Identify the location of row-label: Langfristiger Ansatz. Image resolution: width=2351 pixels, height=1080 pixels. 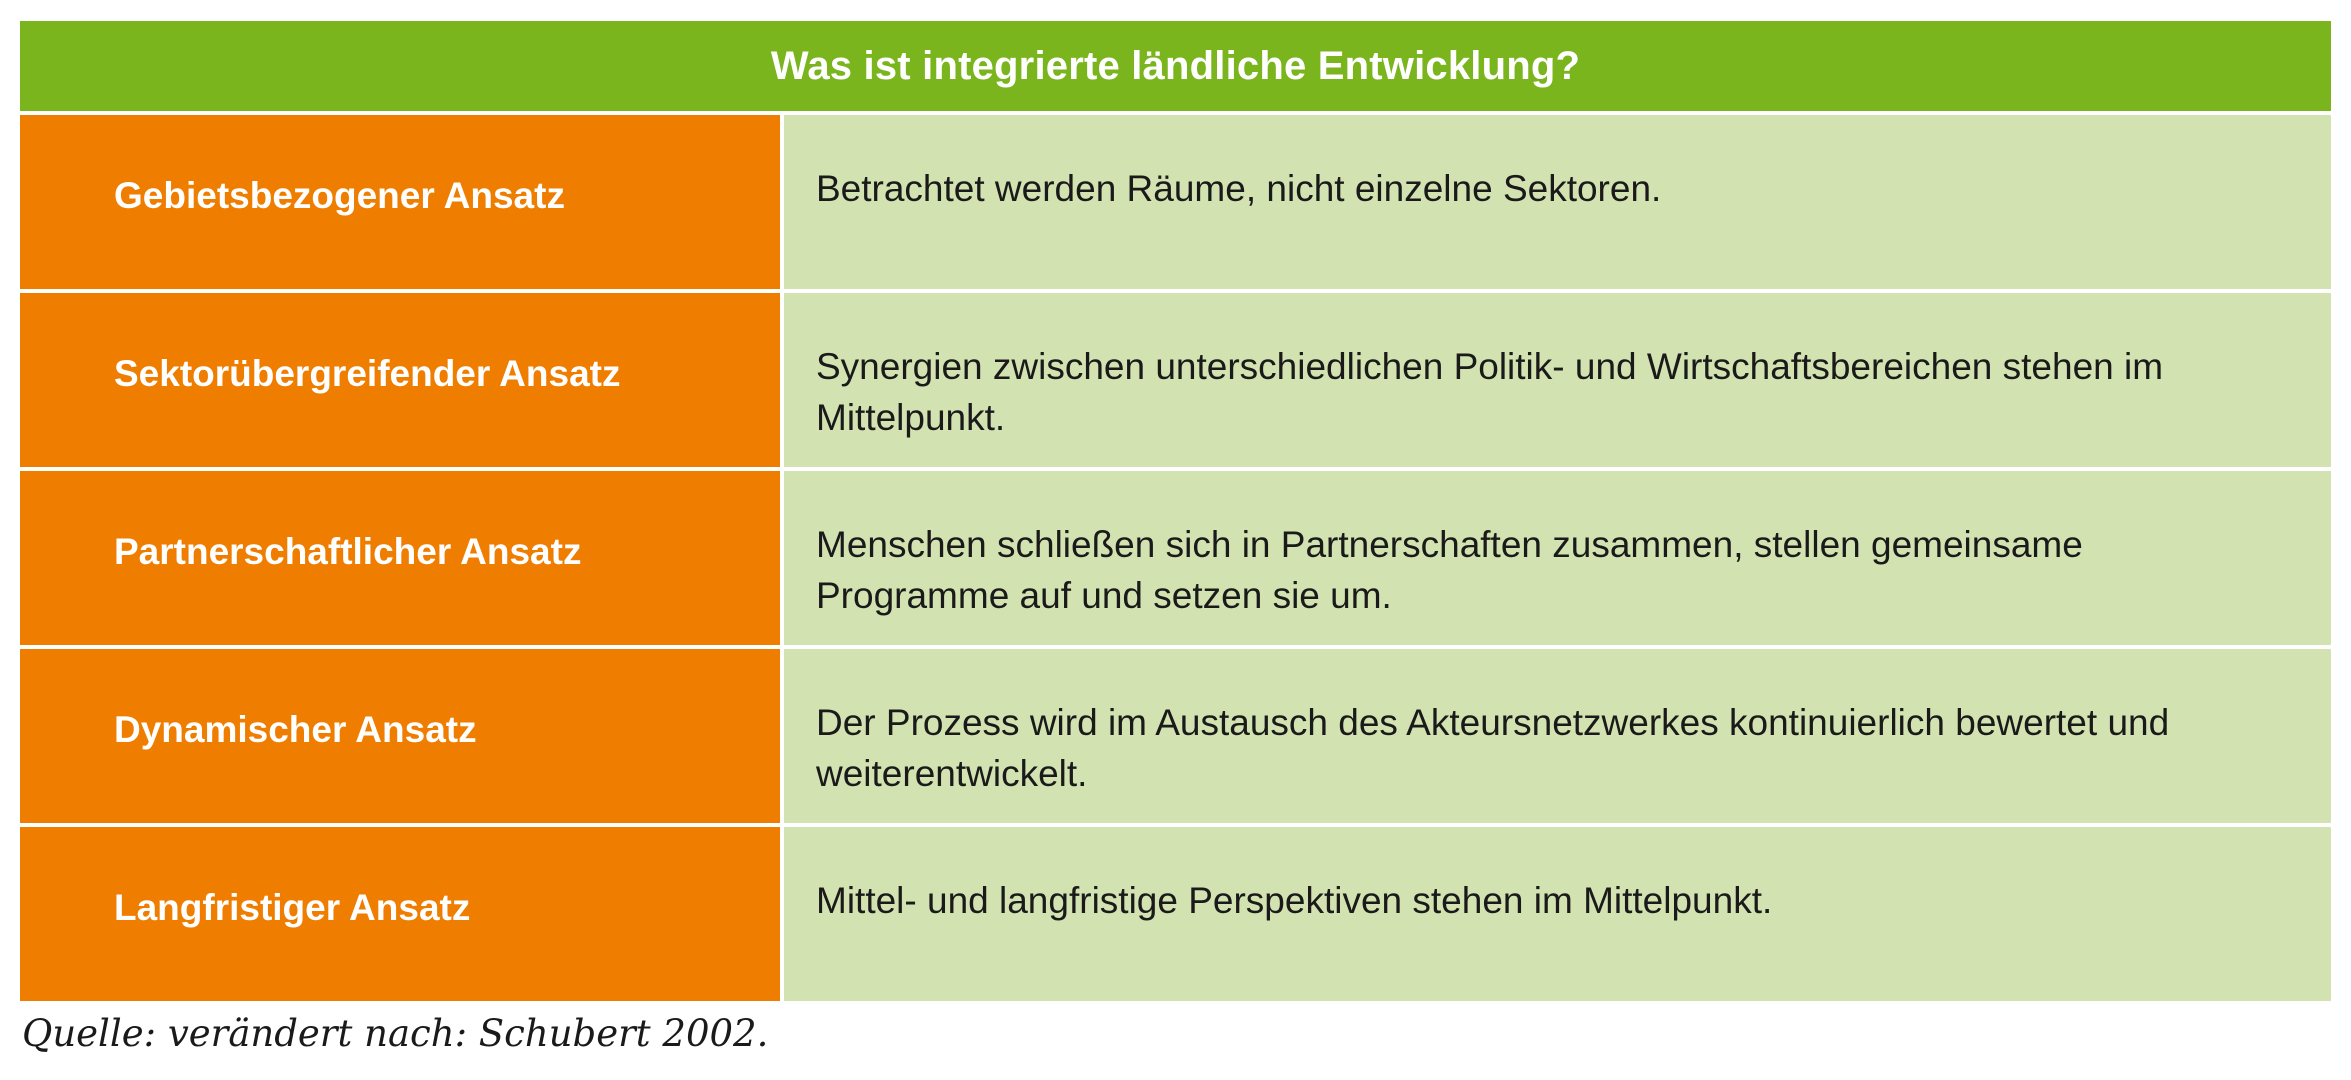
(400, 914).